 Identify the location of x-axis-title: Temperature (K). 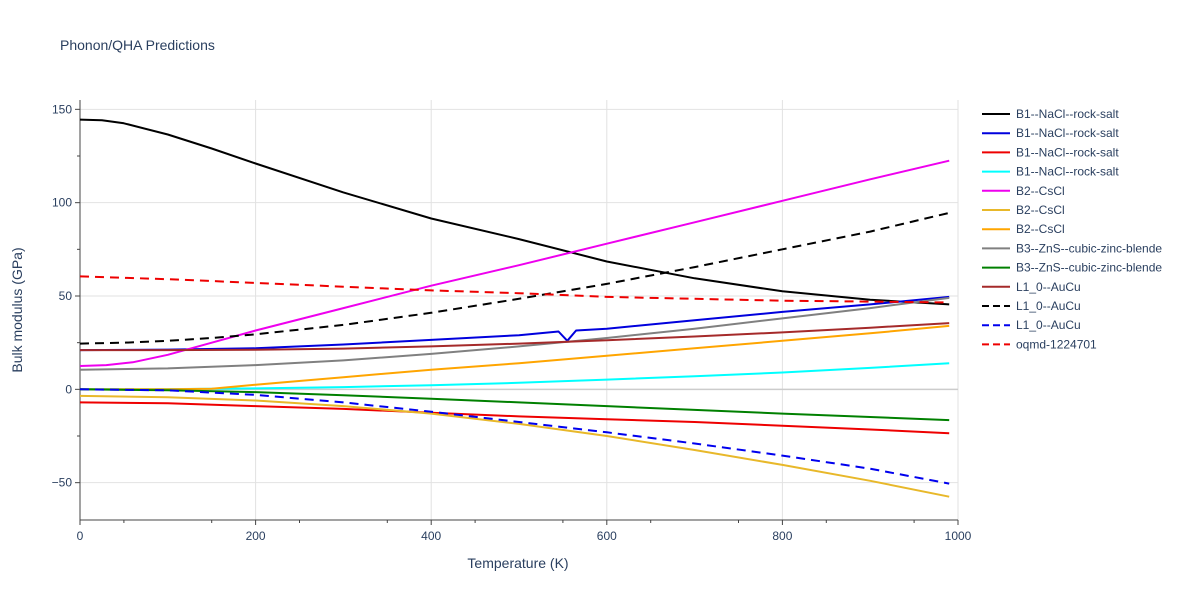
(517, 563).